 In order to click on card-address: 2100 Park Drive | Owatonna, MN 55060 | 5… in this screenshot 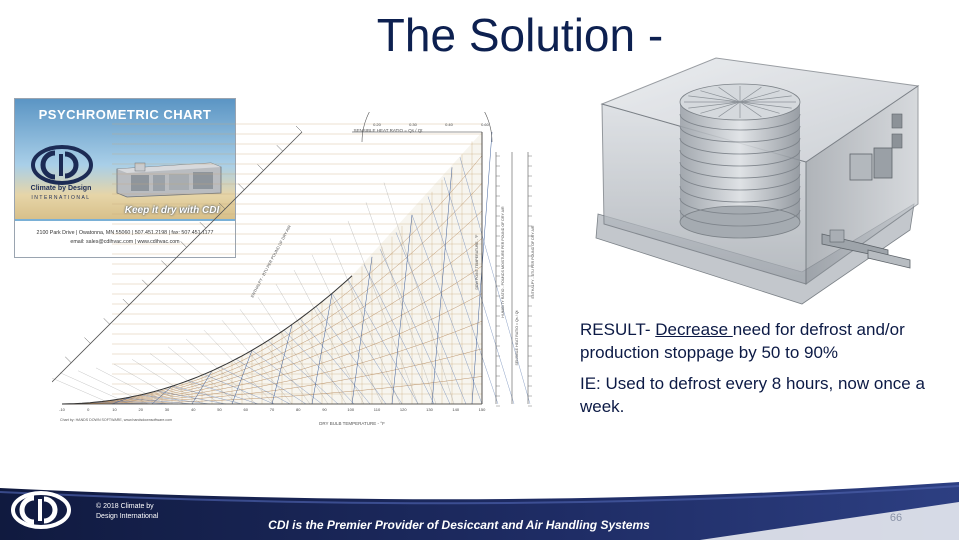, I will do `click(125, 239)`.